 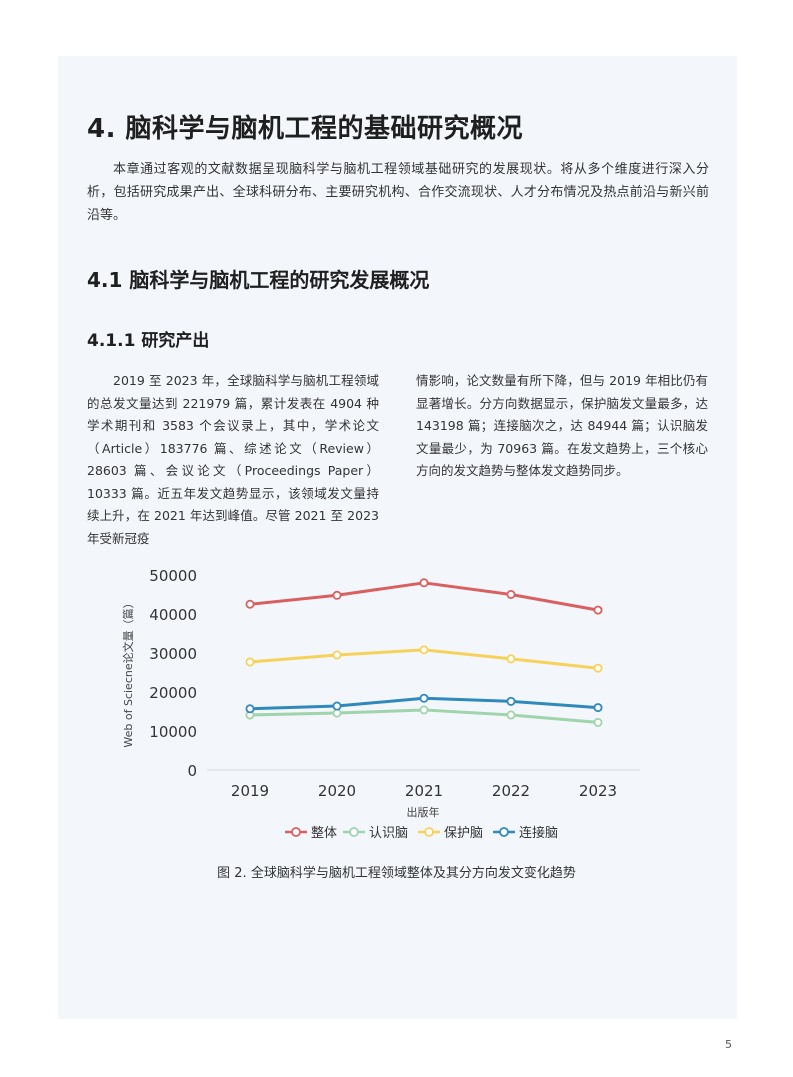 I want to click on page-number: 5, so click(x=728, y=1044).